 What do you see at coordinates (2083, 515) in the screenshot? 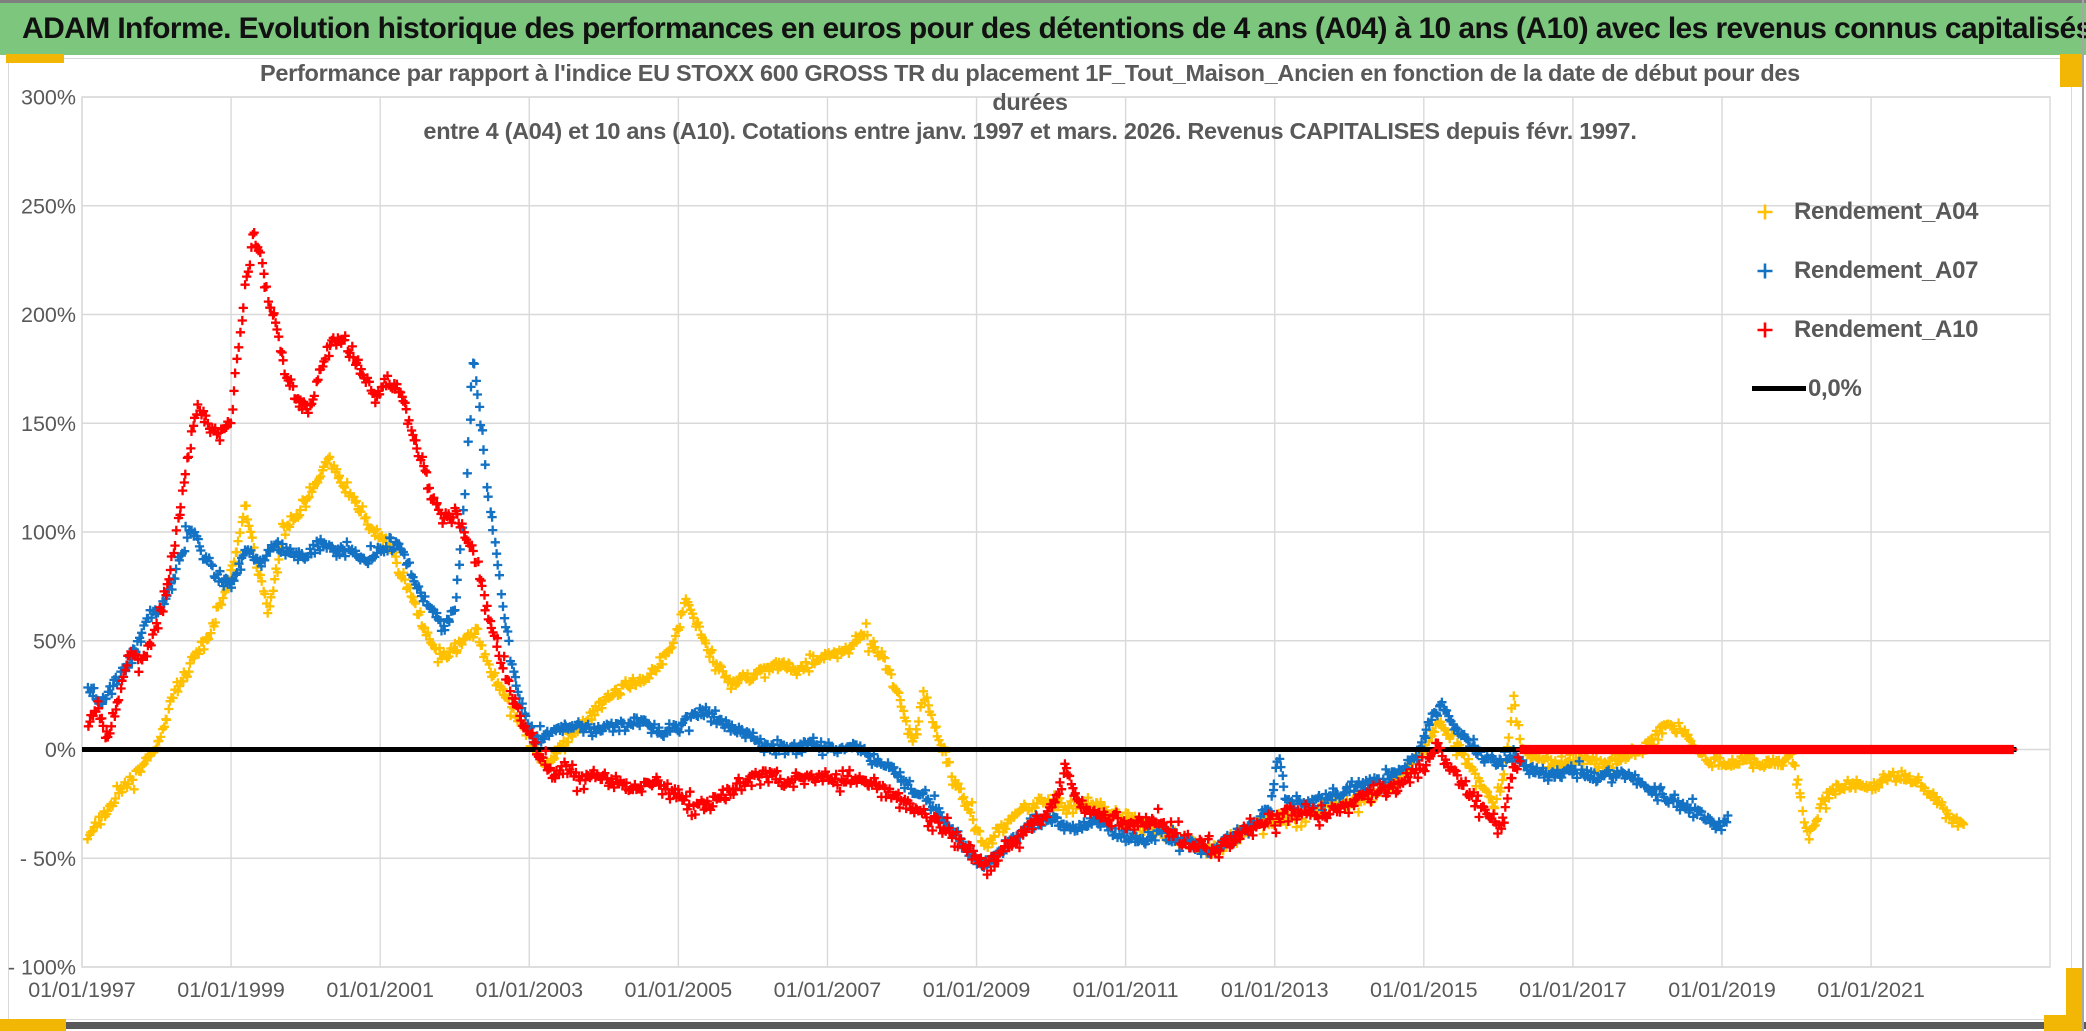
I see `right-edge-line` at bounding box center [2083, 515].